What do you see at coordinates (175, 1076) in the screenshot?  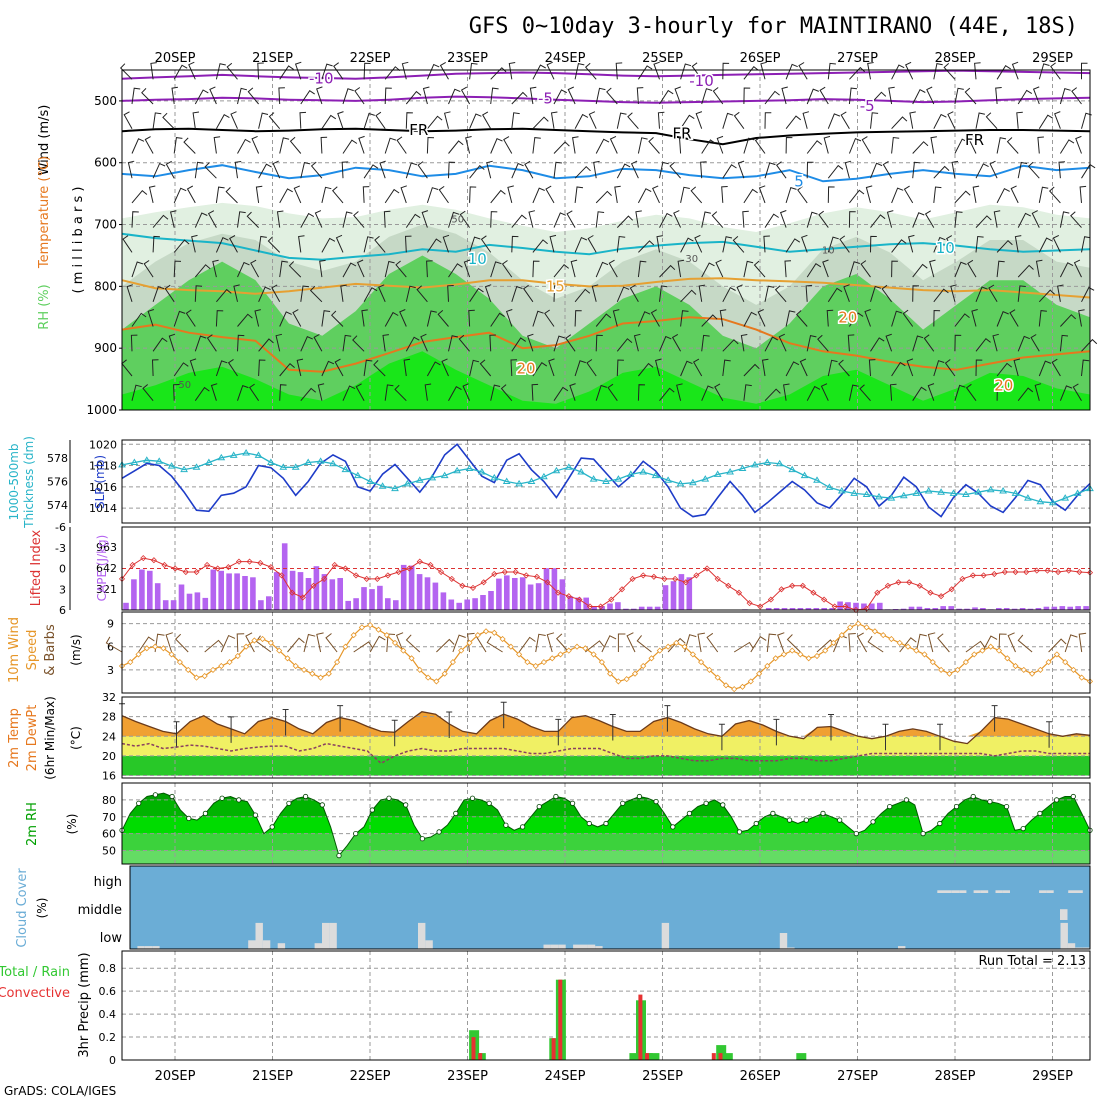 I see `date-label-bottom: 20SEP` at bounding box center [175, 1076].